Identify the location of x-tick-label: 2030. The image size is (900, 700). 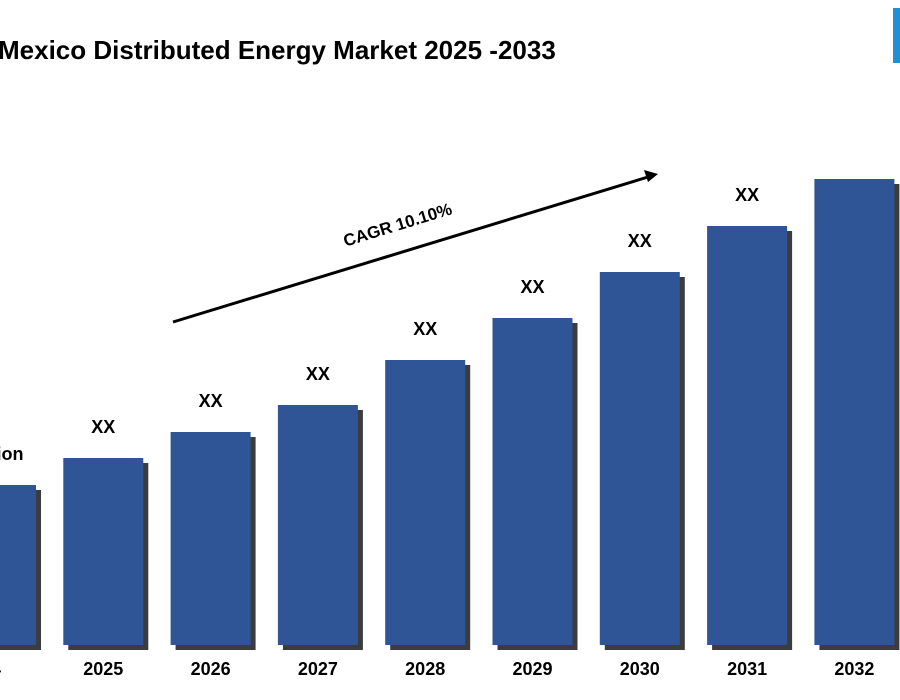
(640, 669).